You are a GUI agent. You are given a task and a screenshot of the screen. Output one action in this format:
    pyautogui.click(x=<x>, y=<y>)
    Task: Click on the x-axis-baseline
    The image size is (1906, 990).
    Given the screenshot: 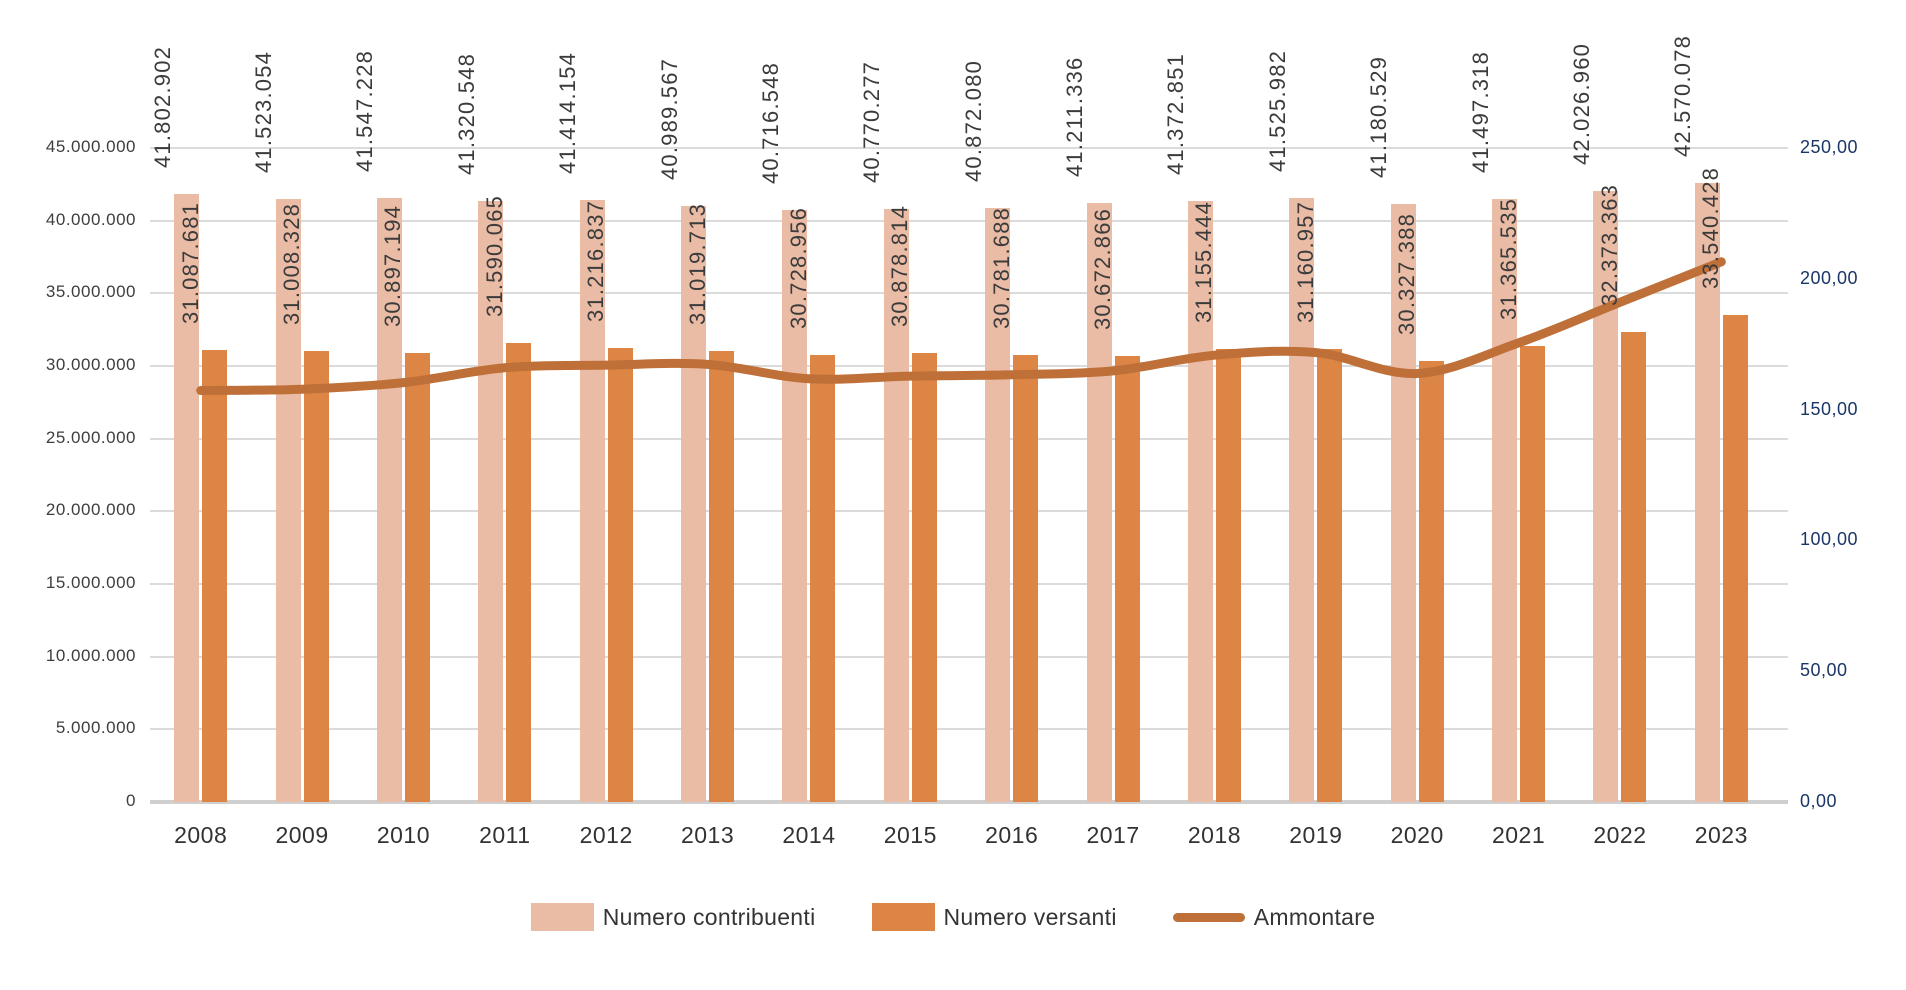 What is the action you would take?
    pyautogui.click(x=969, y=802)
    